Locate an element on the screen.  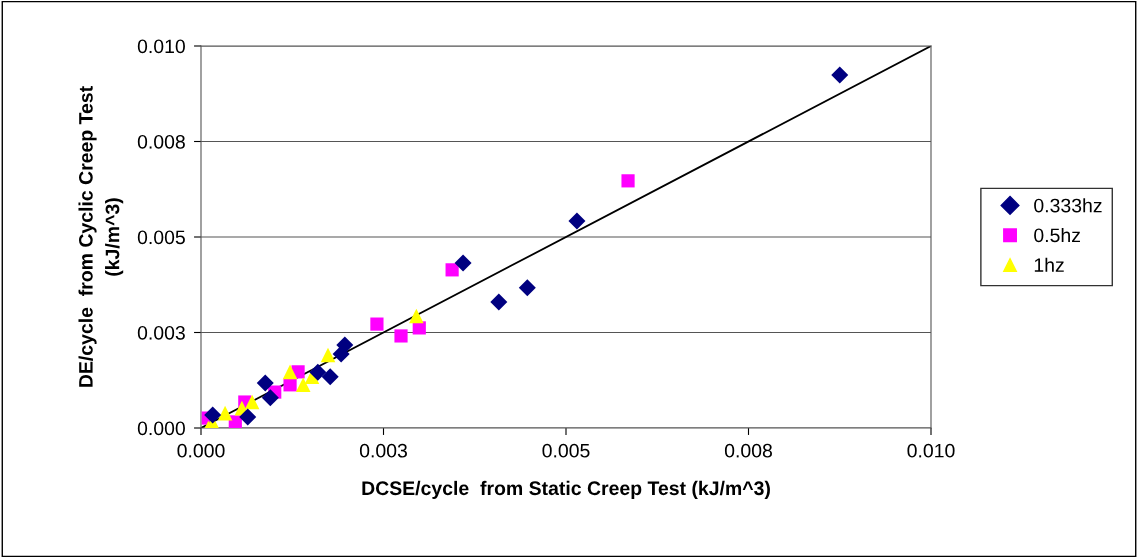
legend-label: 0.333hz is located at coordinates (1068, 205).